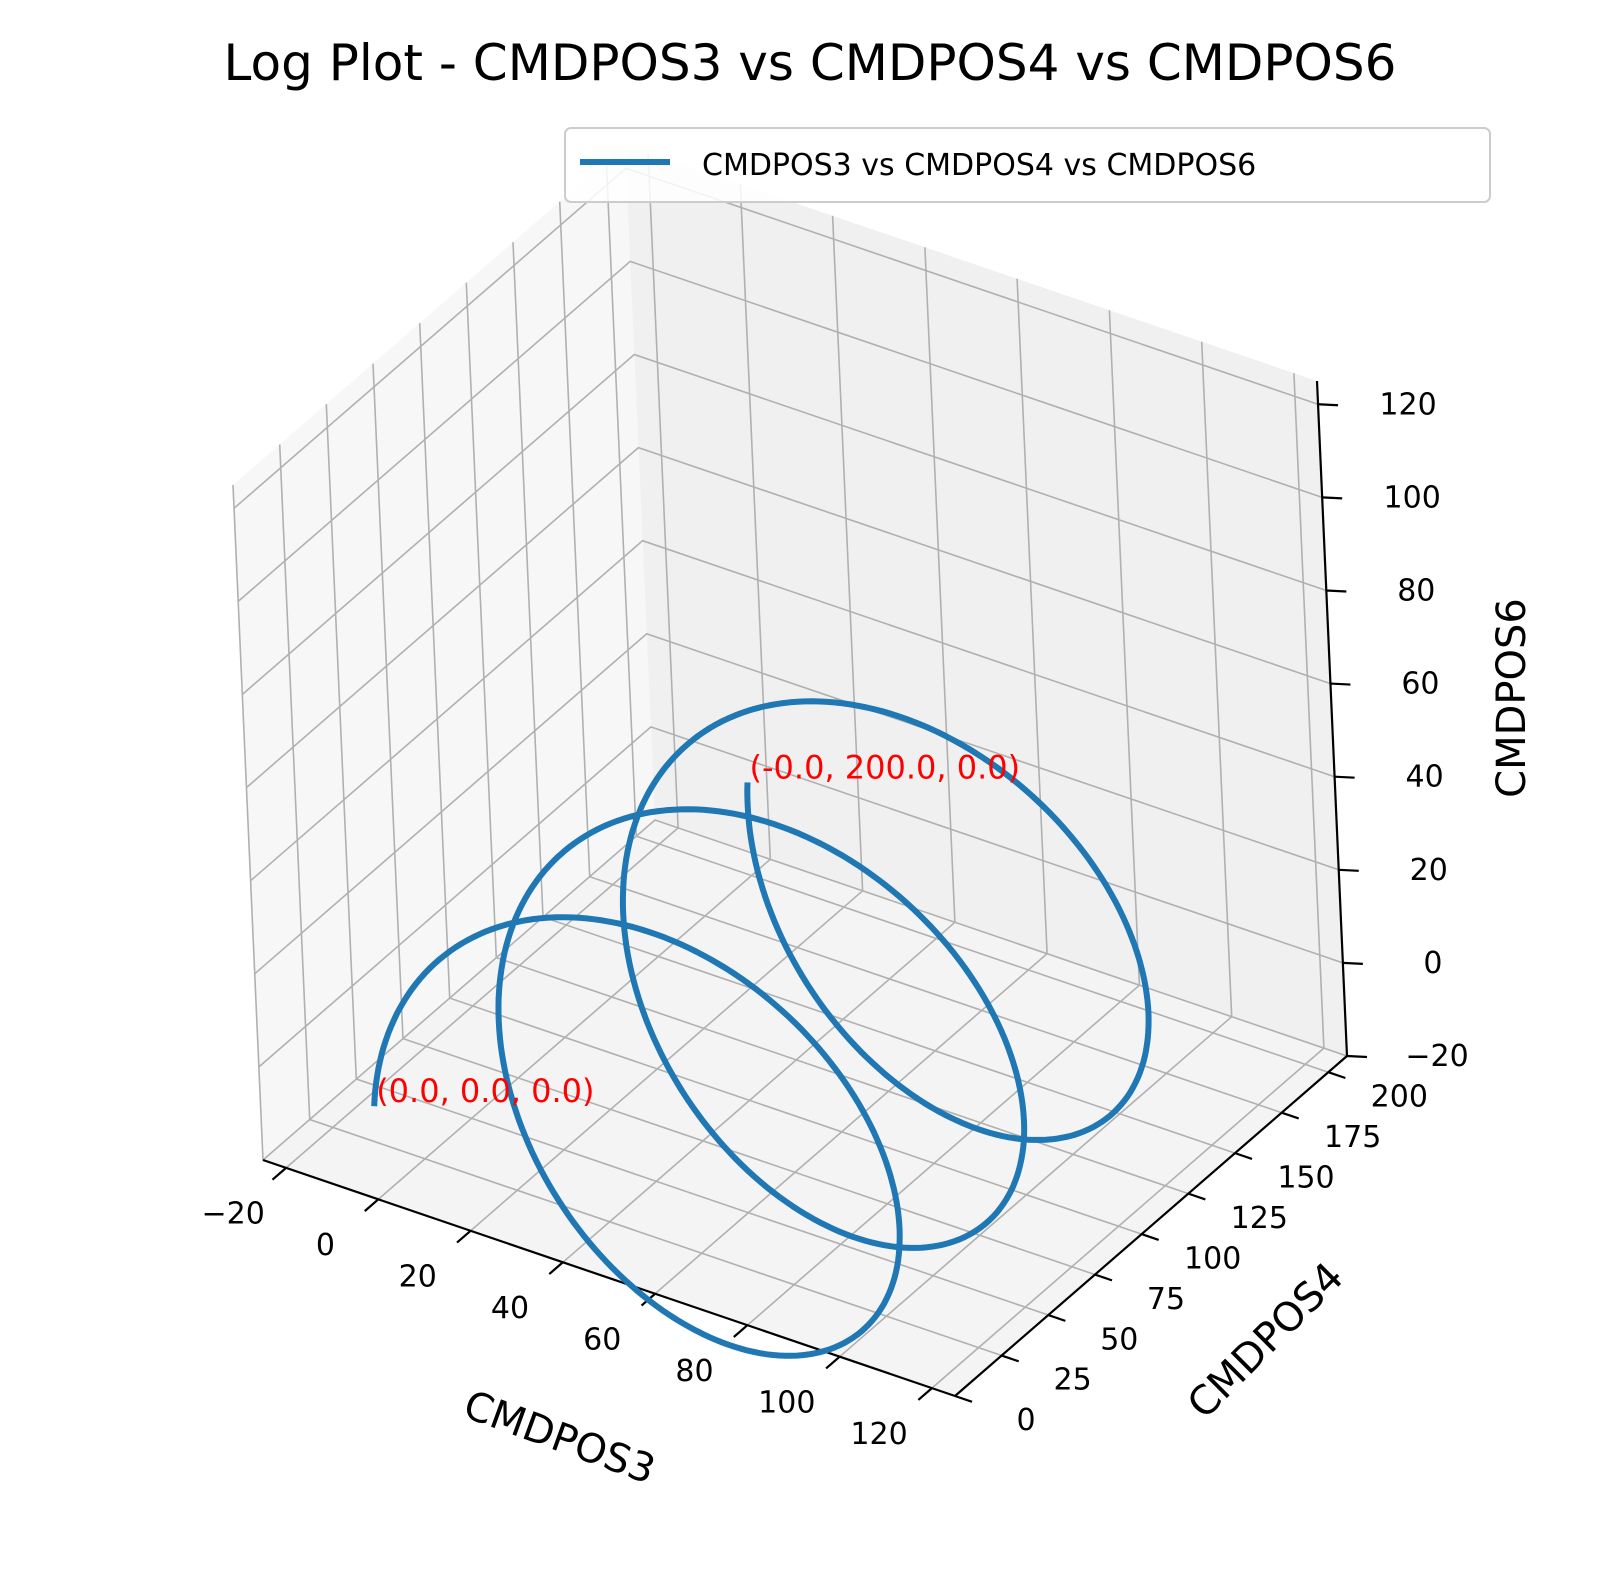 Image resolution: width=1621 pixels, height=1574 pixels. What do you see at coordinates (1429, 870) in the screenshot?
I see `z-tick-label: 20` at bounding box center [1429, 870].